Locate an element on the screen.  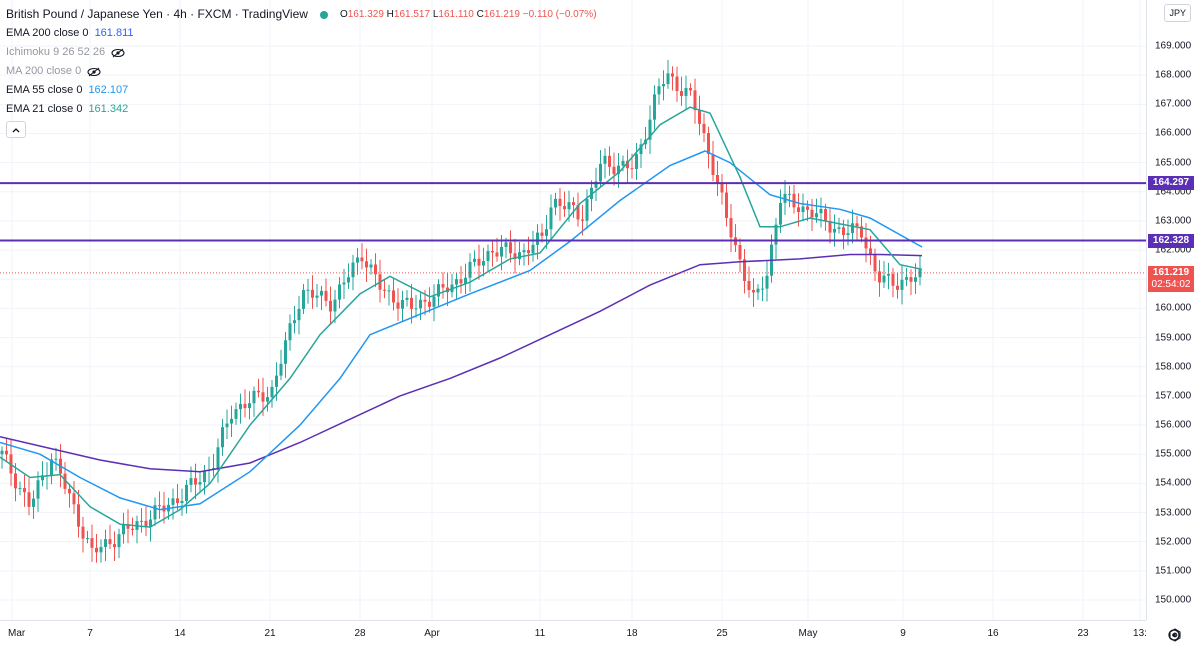
time-label: Mar is located at coordinates (17, 633).